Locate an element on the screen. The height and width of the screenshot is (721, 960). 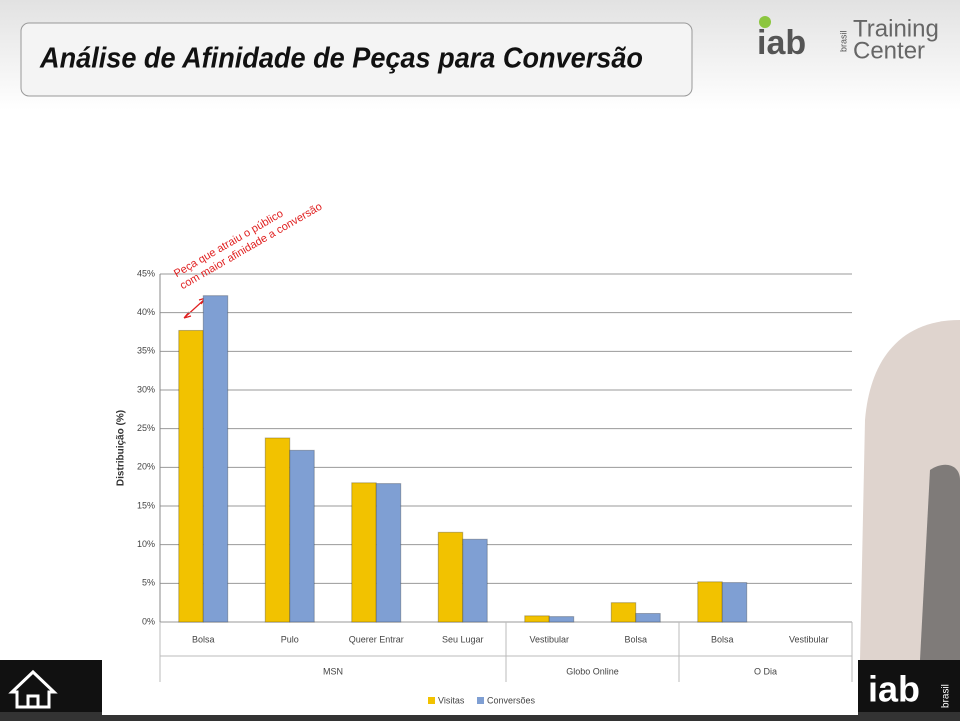
title-box is located at coordinates (356, 59).